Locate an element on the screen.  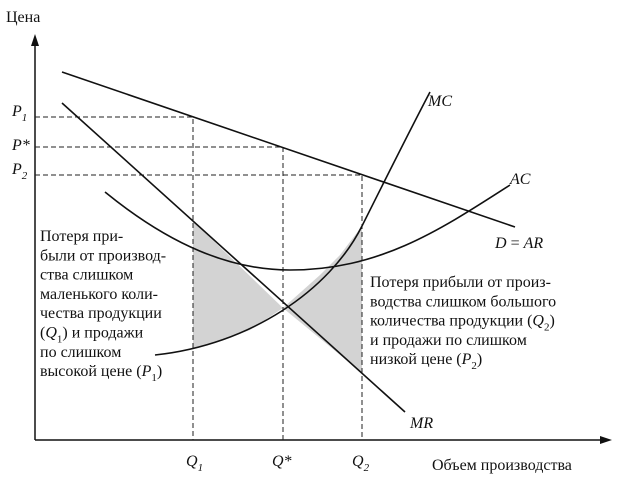
text: чества продукции is located at coordinates (101, 313).